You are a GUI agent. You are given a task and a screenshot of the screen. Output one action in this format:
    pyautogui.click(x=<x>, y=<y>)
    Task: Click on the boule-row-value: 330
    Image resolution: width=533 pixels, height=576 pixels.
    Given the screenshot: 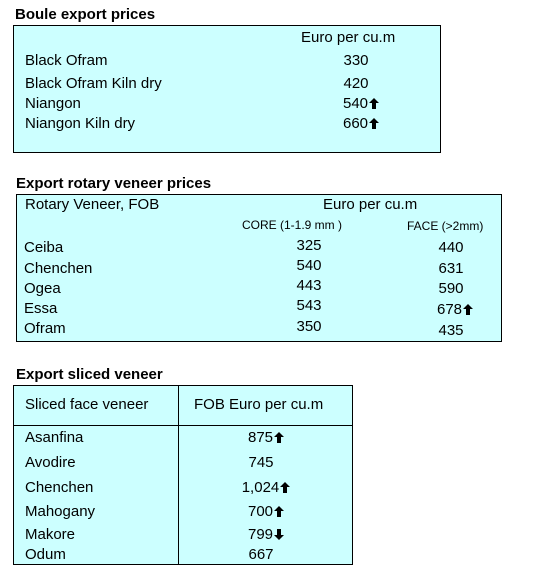 What is the action you would take?
    pyautogui.click(x=356, y=60)
    